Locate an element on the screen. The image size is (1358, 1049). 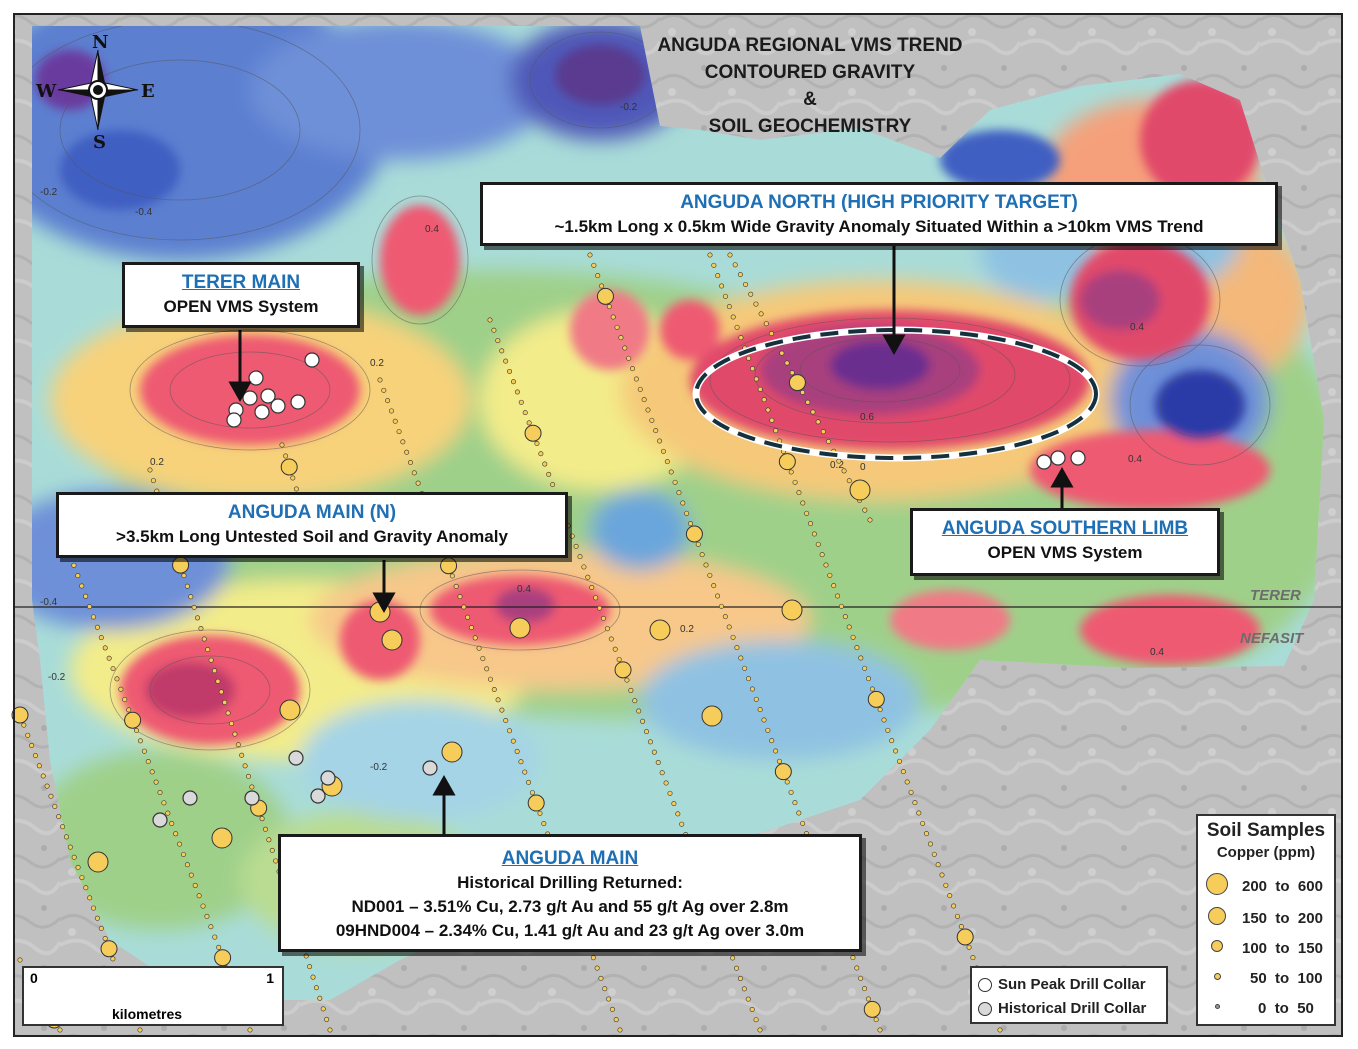
legend-class-row: 150 to 200 is located at coordinates (1266, 919).